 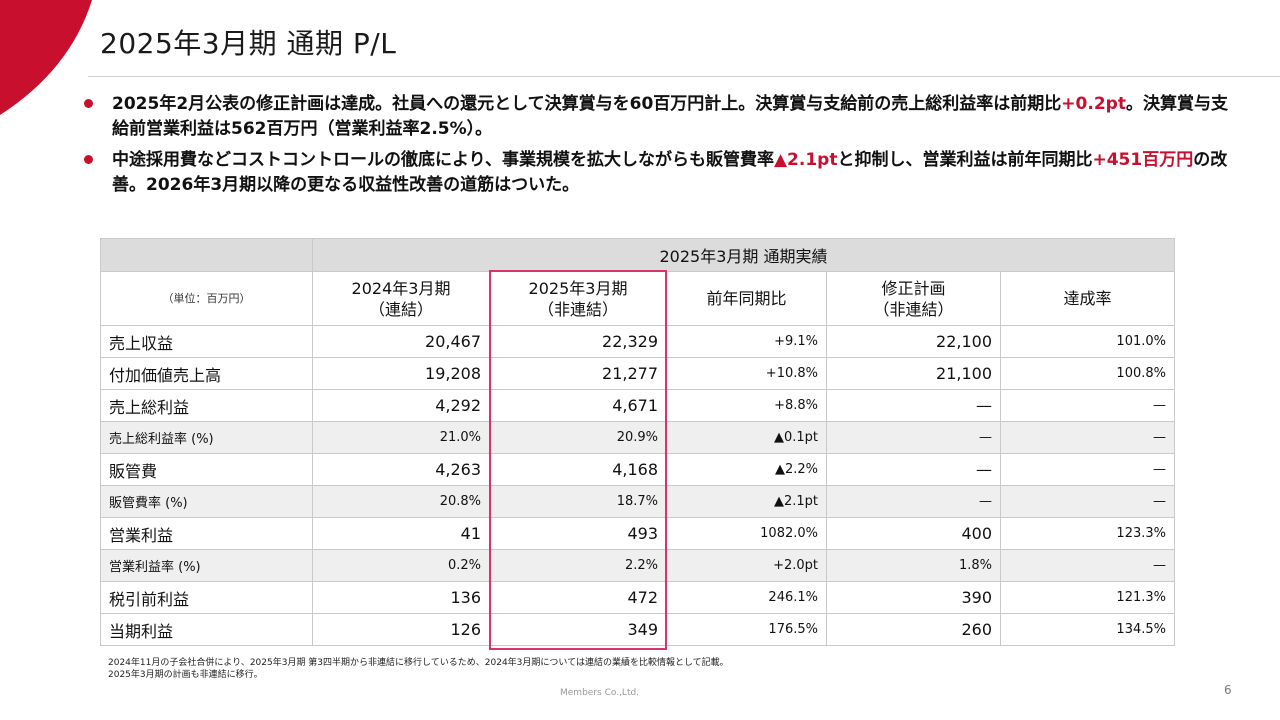 I want to click on row-label: 当期利益, so click(x=206, y=629).